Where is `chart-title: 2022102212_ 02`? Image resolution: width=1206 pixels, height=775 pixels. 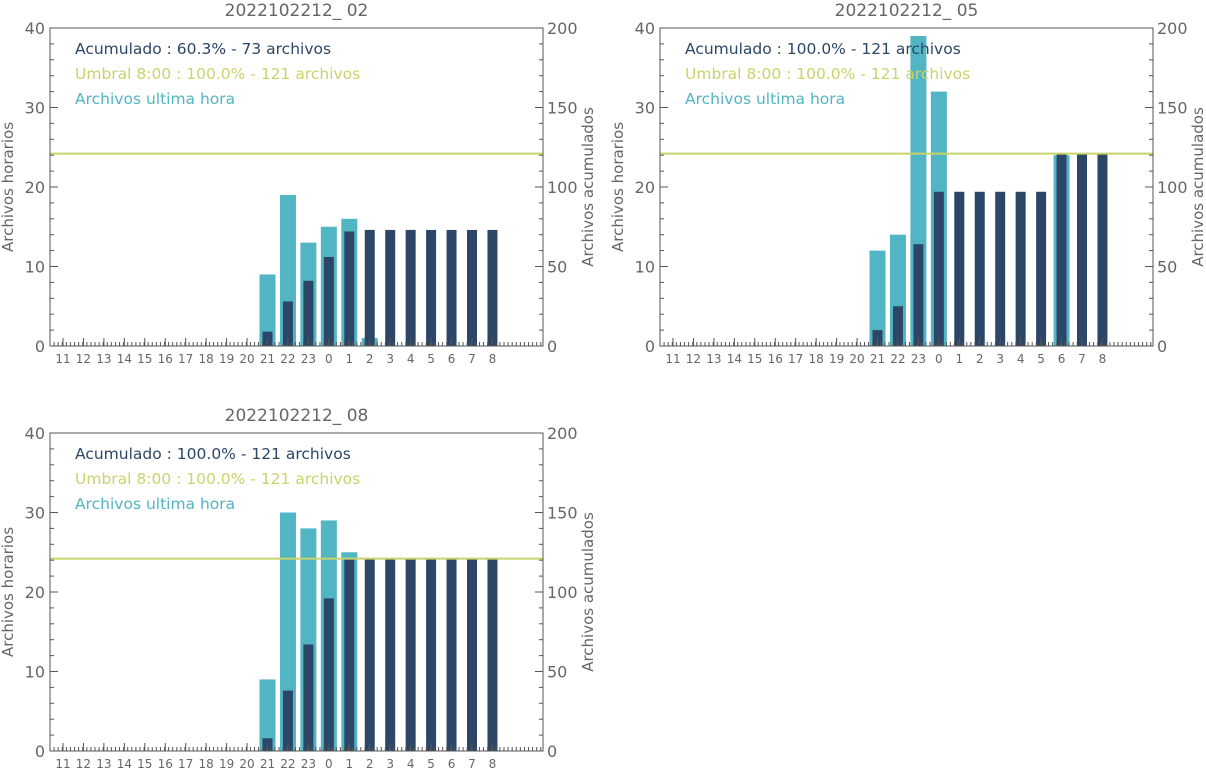
chart-title: 2022102212_ 02 is located at coordinates (297, 11).